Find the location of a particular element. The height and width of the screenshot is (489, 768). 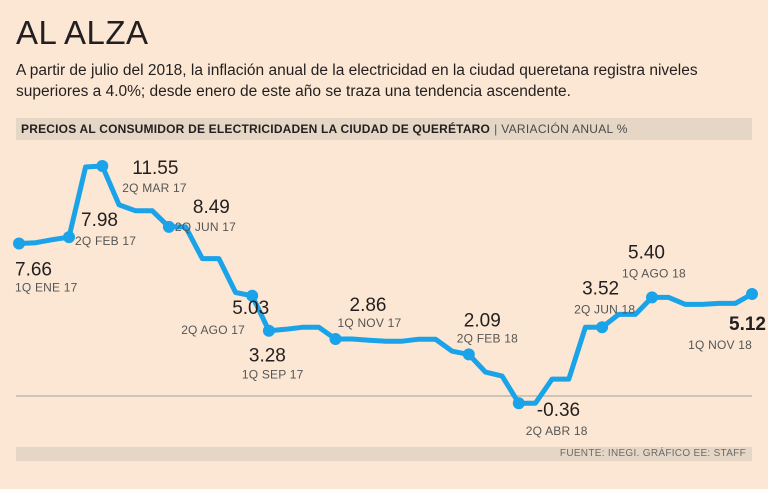

data-label-value: 11.55 is located at coordinates (155, 168).